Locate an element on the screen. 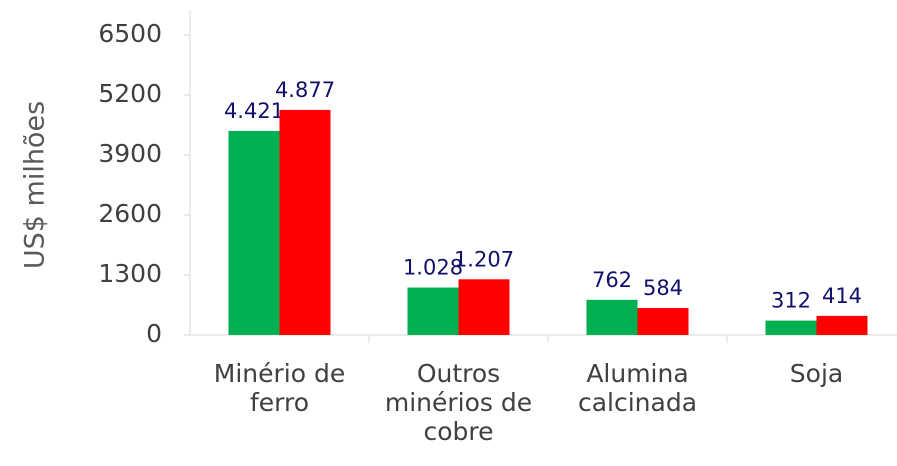 Image resolution: width=897 pixels, height=466 pixels. x-tick-label: Alumina calcinada is located at coordinates (637, 388).